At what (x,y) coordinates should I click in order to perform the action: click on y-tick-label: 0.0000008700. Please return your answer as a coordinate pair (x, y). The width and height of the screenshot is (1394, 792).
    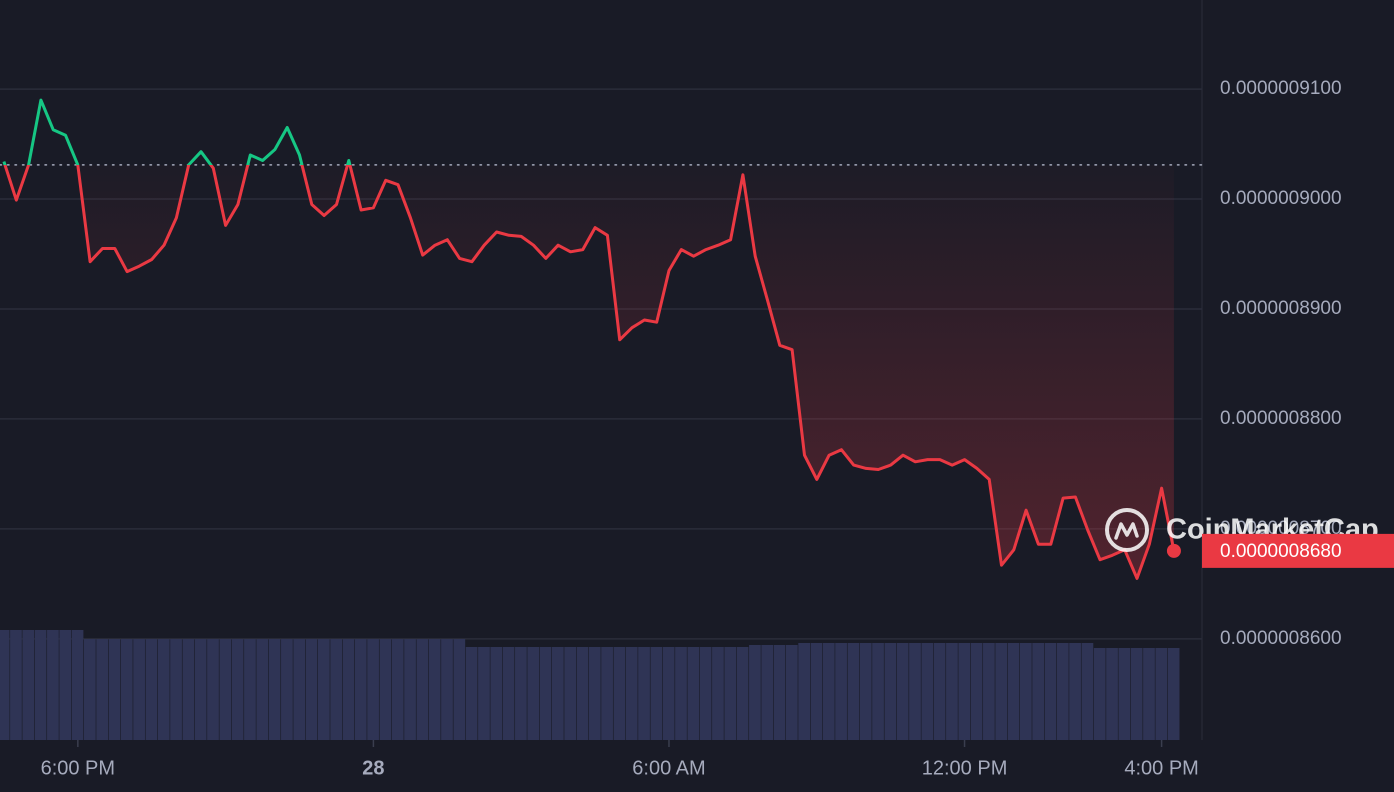
    Looking at the image, I should click on (1281, 528).